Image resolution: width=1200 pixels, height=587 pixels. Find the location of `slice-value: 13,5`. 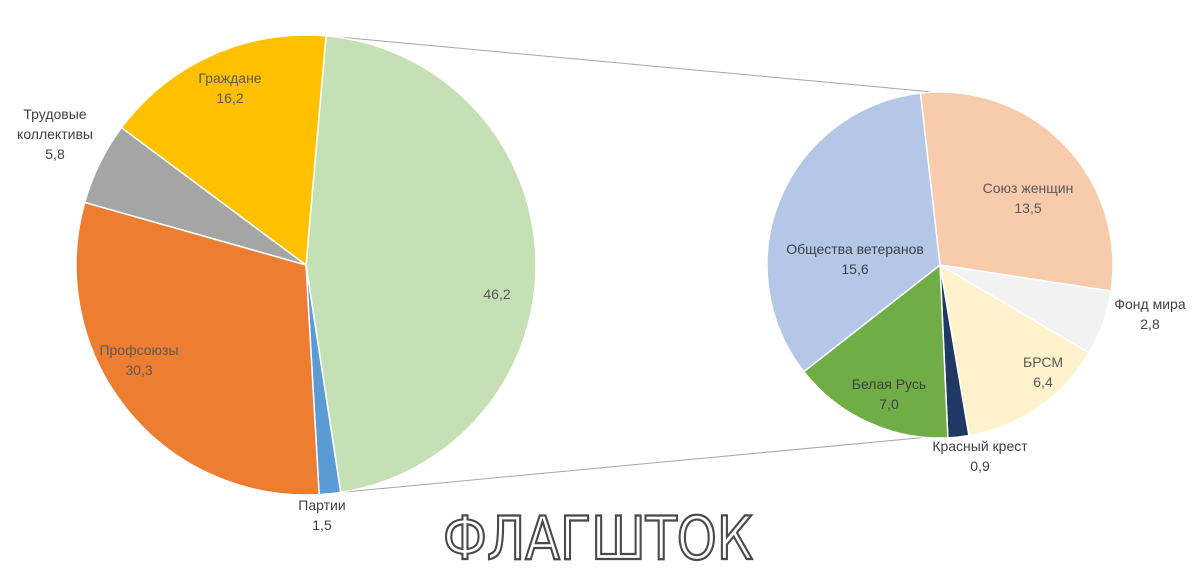

slice-value: 13,5 is located at coordinates (1027, 208).